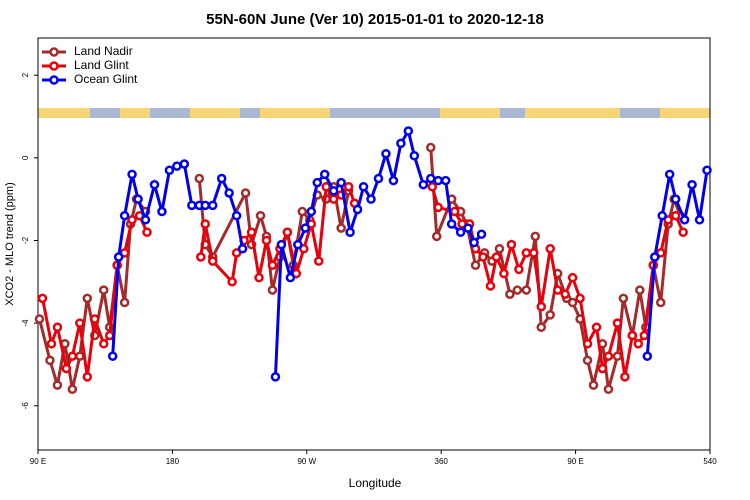  What do you see at coordinates (25, 240) in the screenshot?
I see `y-tick-label: -2` at bounding box center [25, 240].